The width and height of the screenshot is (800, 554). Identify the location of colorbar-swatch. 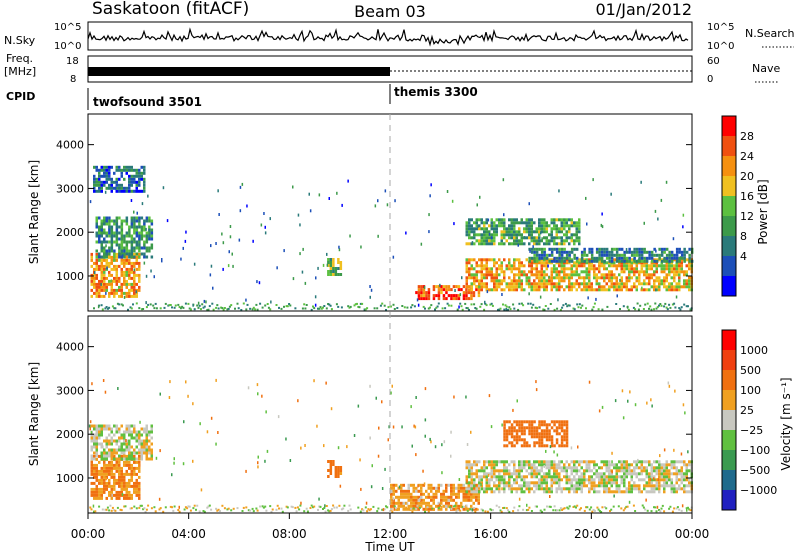
(729, 360).